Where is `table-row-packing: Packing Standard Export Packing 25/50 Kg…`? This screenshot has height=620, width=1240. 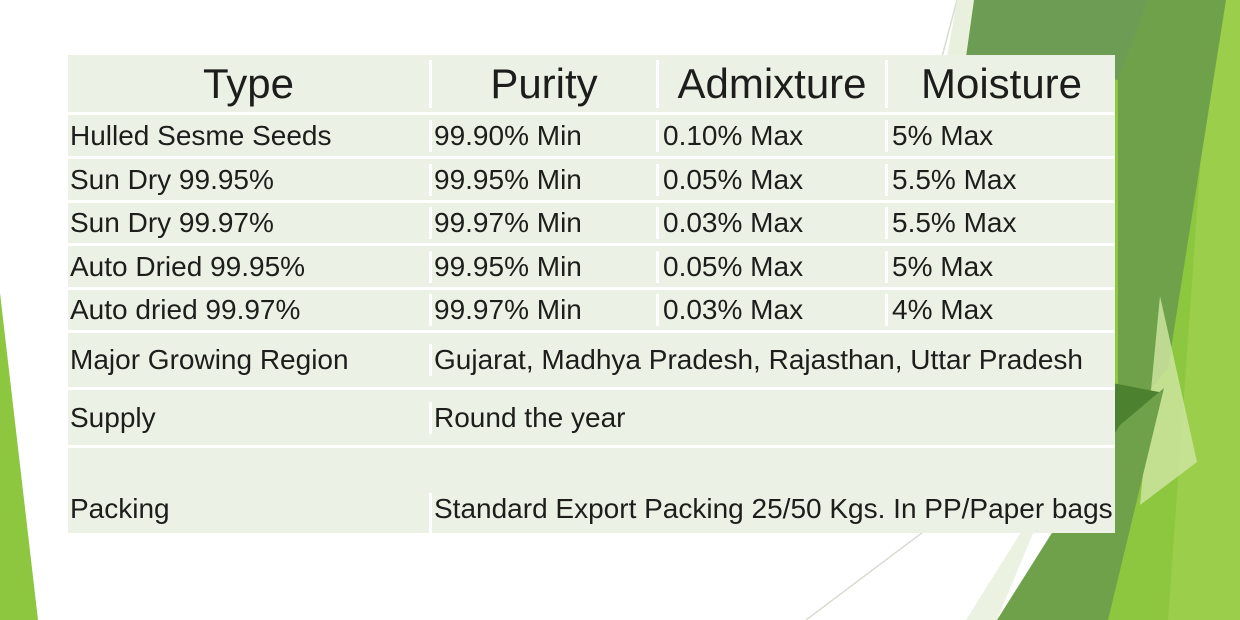
table-row-packing: Packing Standard Export Packing 25/50 Kg… is located at coordinates (591, 490).